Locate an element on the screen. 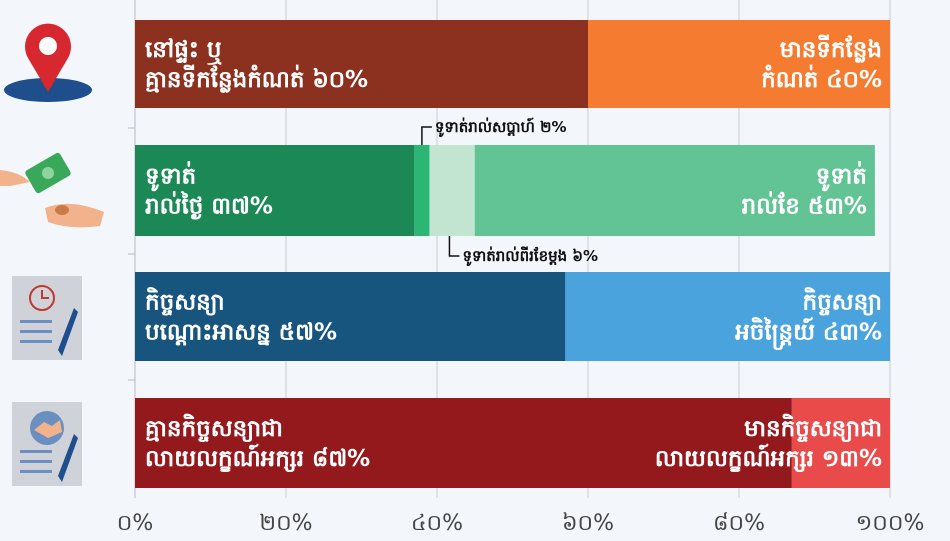  segment-label: នៅផ្ទះ ឬ is located at coordinates (183, 51).